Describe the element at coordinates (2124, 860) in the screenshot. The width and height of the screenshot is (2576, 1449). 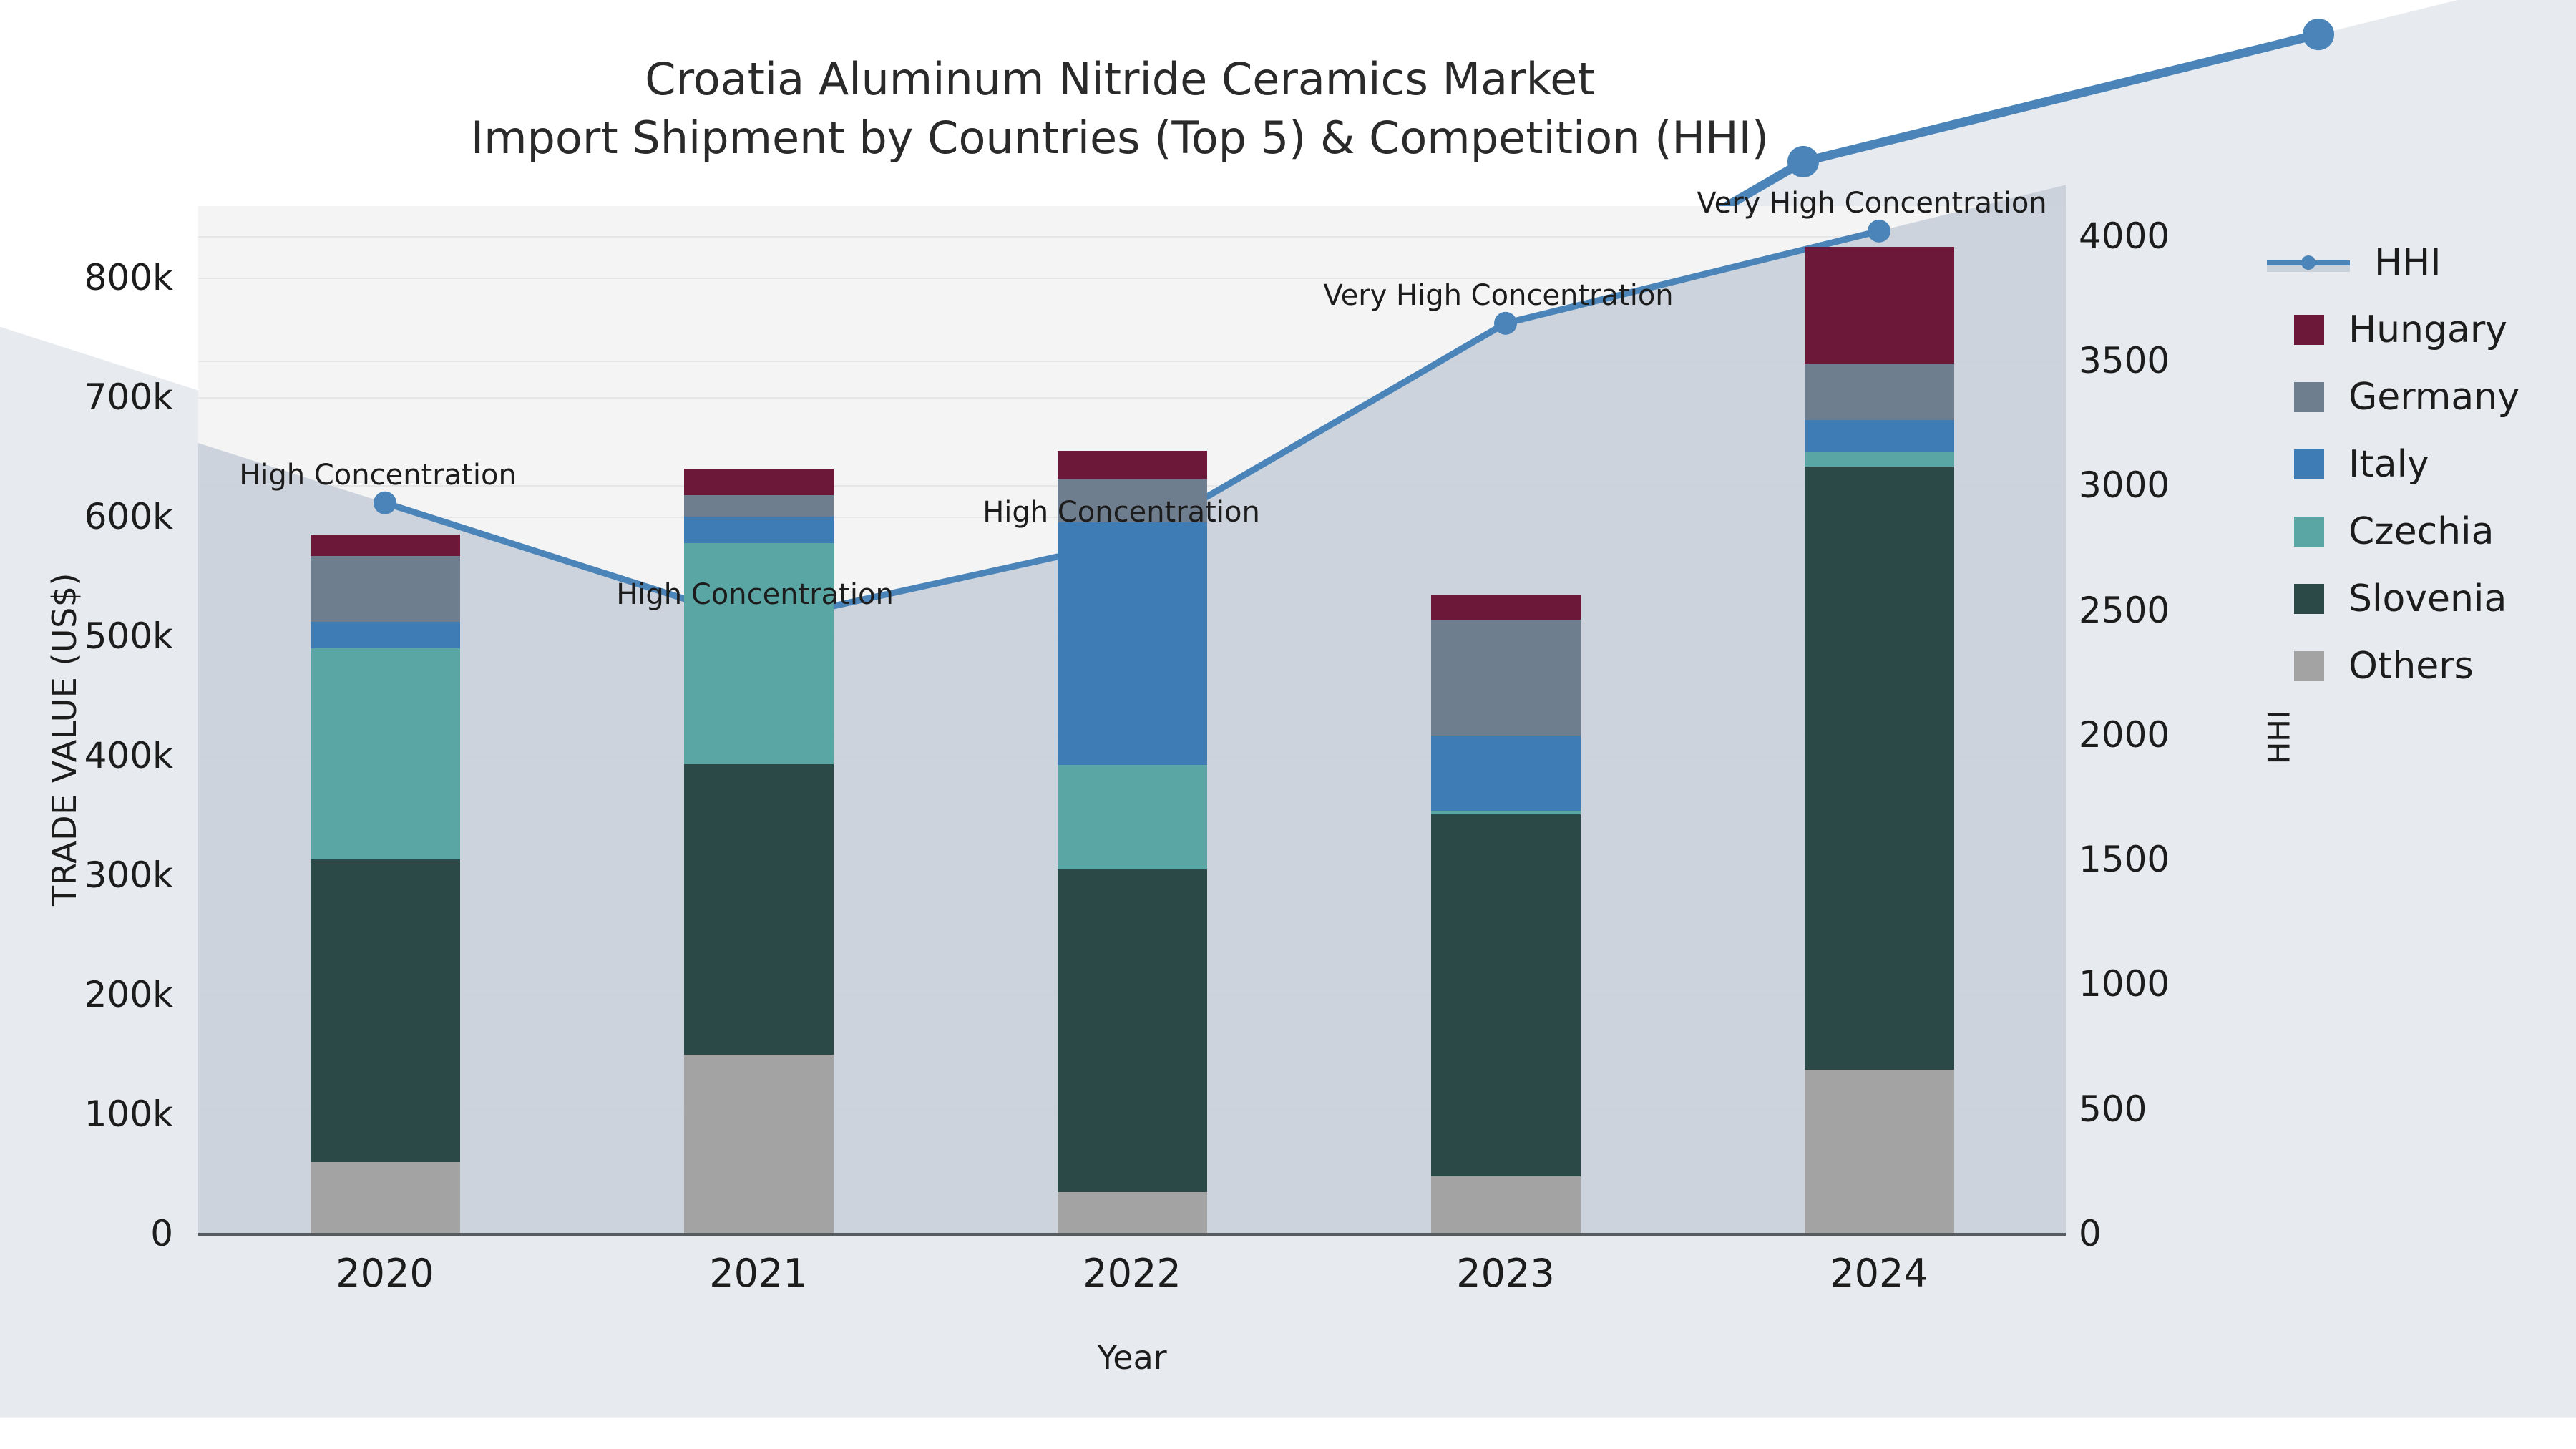
I see `y-axis-right-tick-1500: 1500` at that location.